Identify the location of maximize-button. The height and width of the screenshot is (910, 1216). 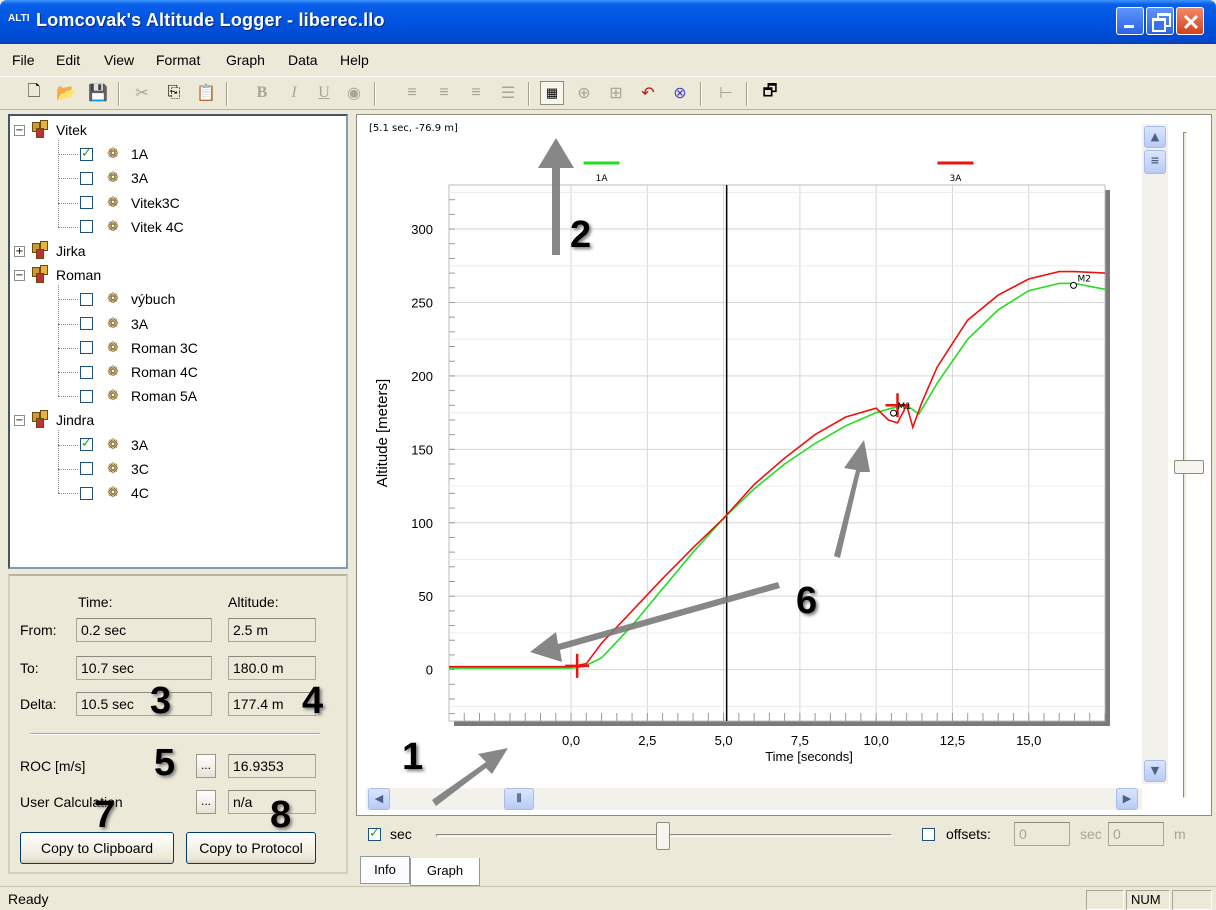
(1160, 21).